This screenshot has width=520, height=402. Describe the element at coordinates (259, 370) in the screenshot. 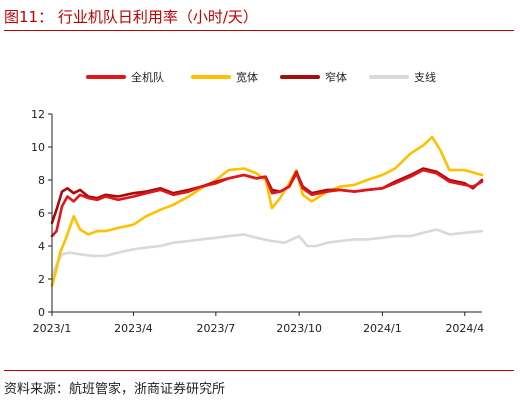

I see `source-rule` at that location.